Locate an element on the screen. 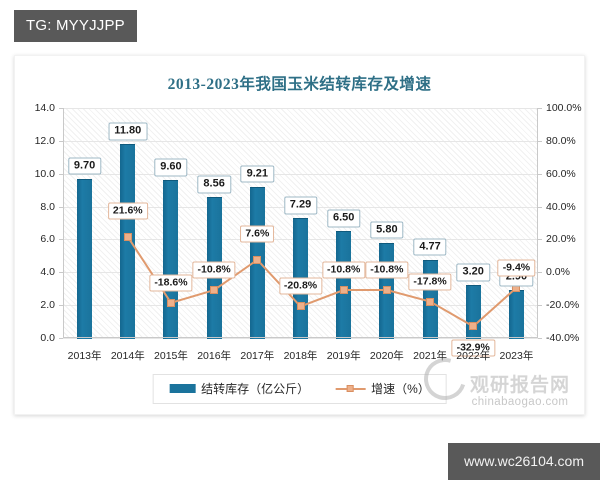 This screenshot has height=480, width=600. y-axis-left is located at coordinates (63, 223).